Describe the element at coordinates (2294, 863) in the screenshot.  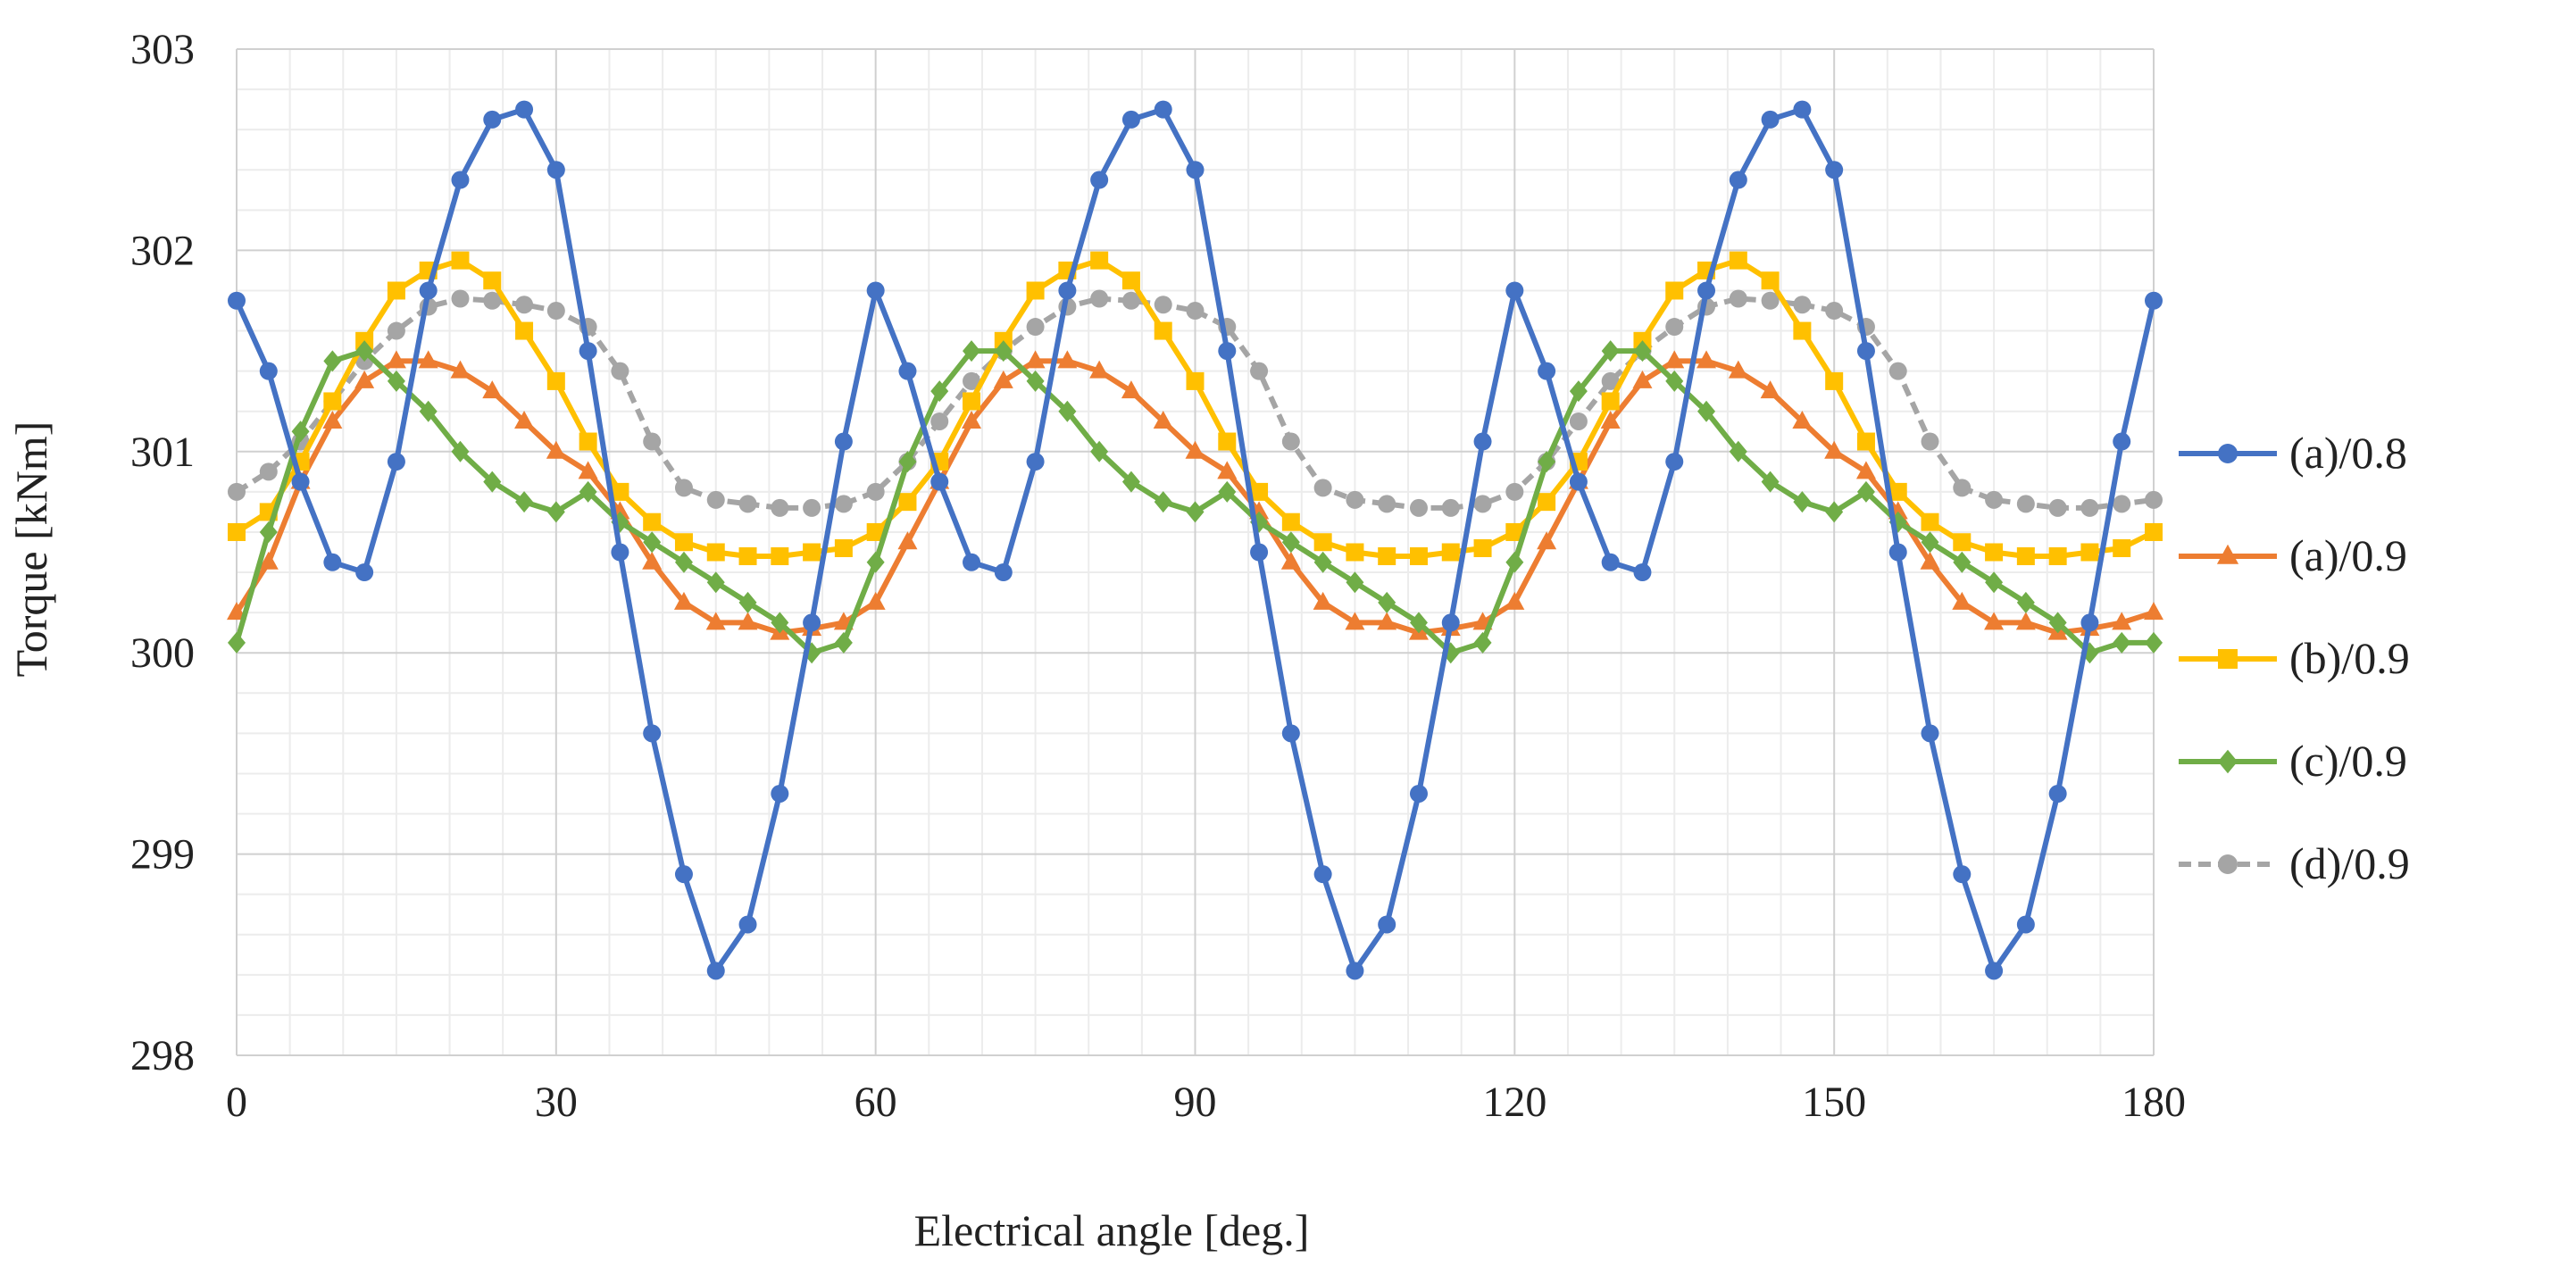
I see `legend-item: (d)/0.9` at that location.